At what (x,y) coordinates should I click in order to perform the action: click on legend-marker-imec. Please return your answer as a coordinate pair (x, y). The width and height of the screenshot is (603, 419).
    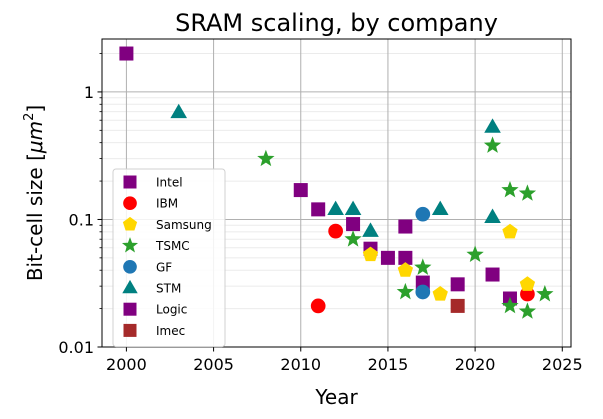
    Looking at the image, I should click on (130, 330).